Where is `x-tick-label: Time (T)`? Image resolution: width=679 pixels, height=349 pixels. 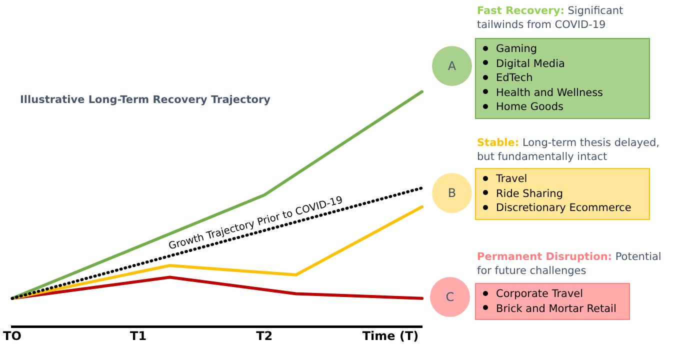
x-tick-label: Time (T) is located at coordinates (390, 335).